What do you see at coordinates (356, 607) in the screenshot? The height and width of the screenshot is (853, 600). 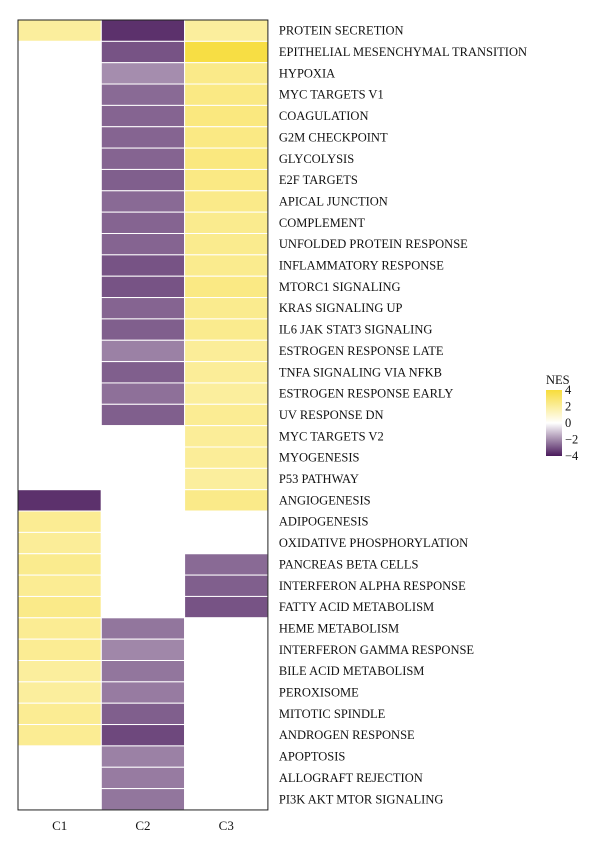 I see `row-label: FATTY ACID METABOLISM` at bounding box center [356, 607].